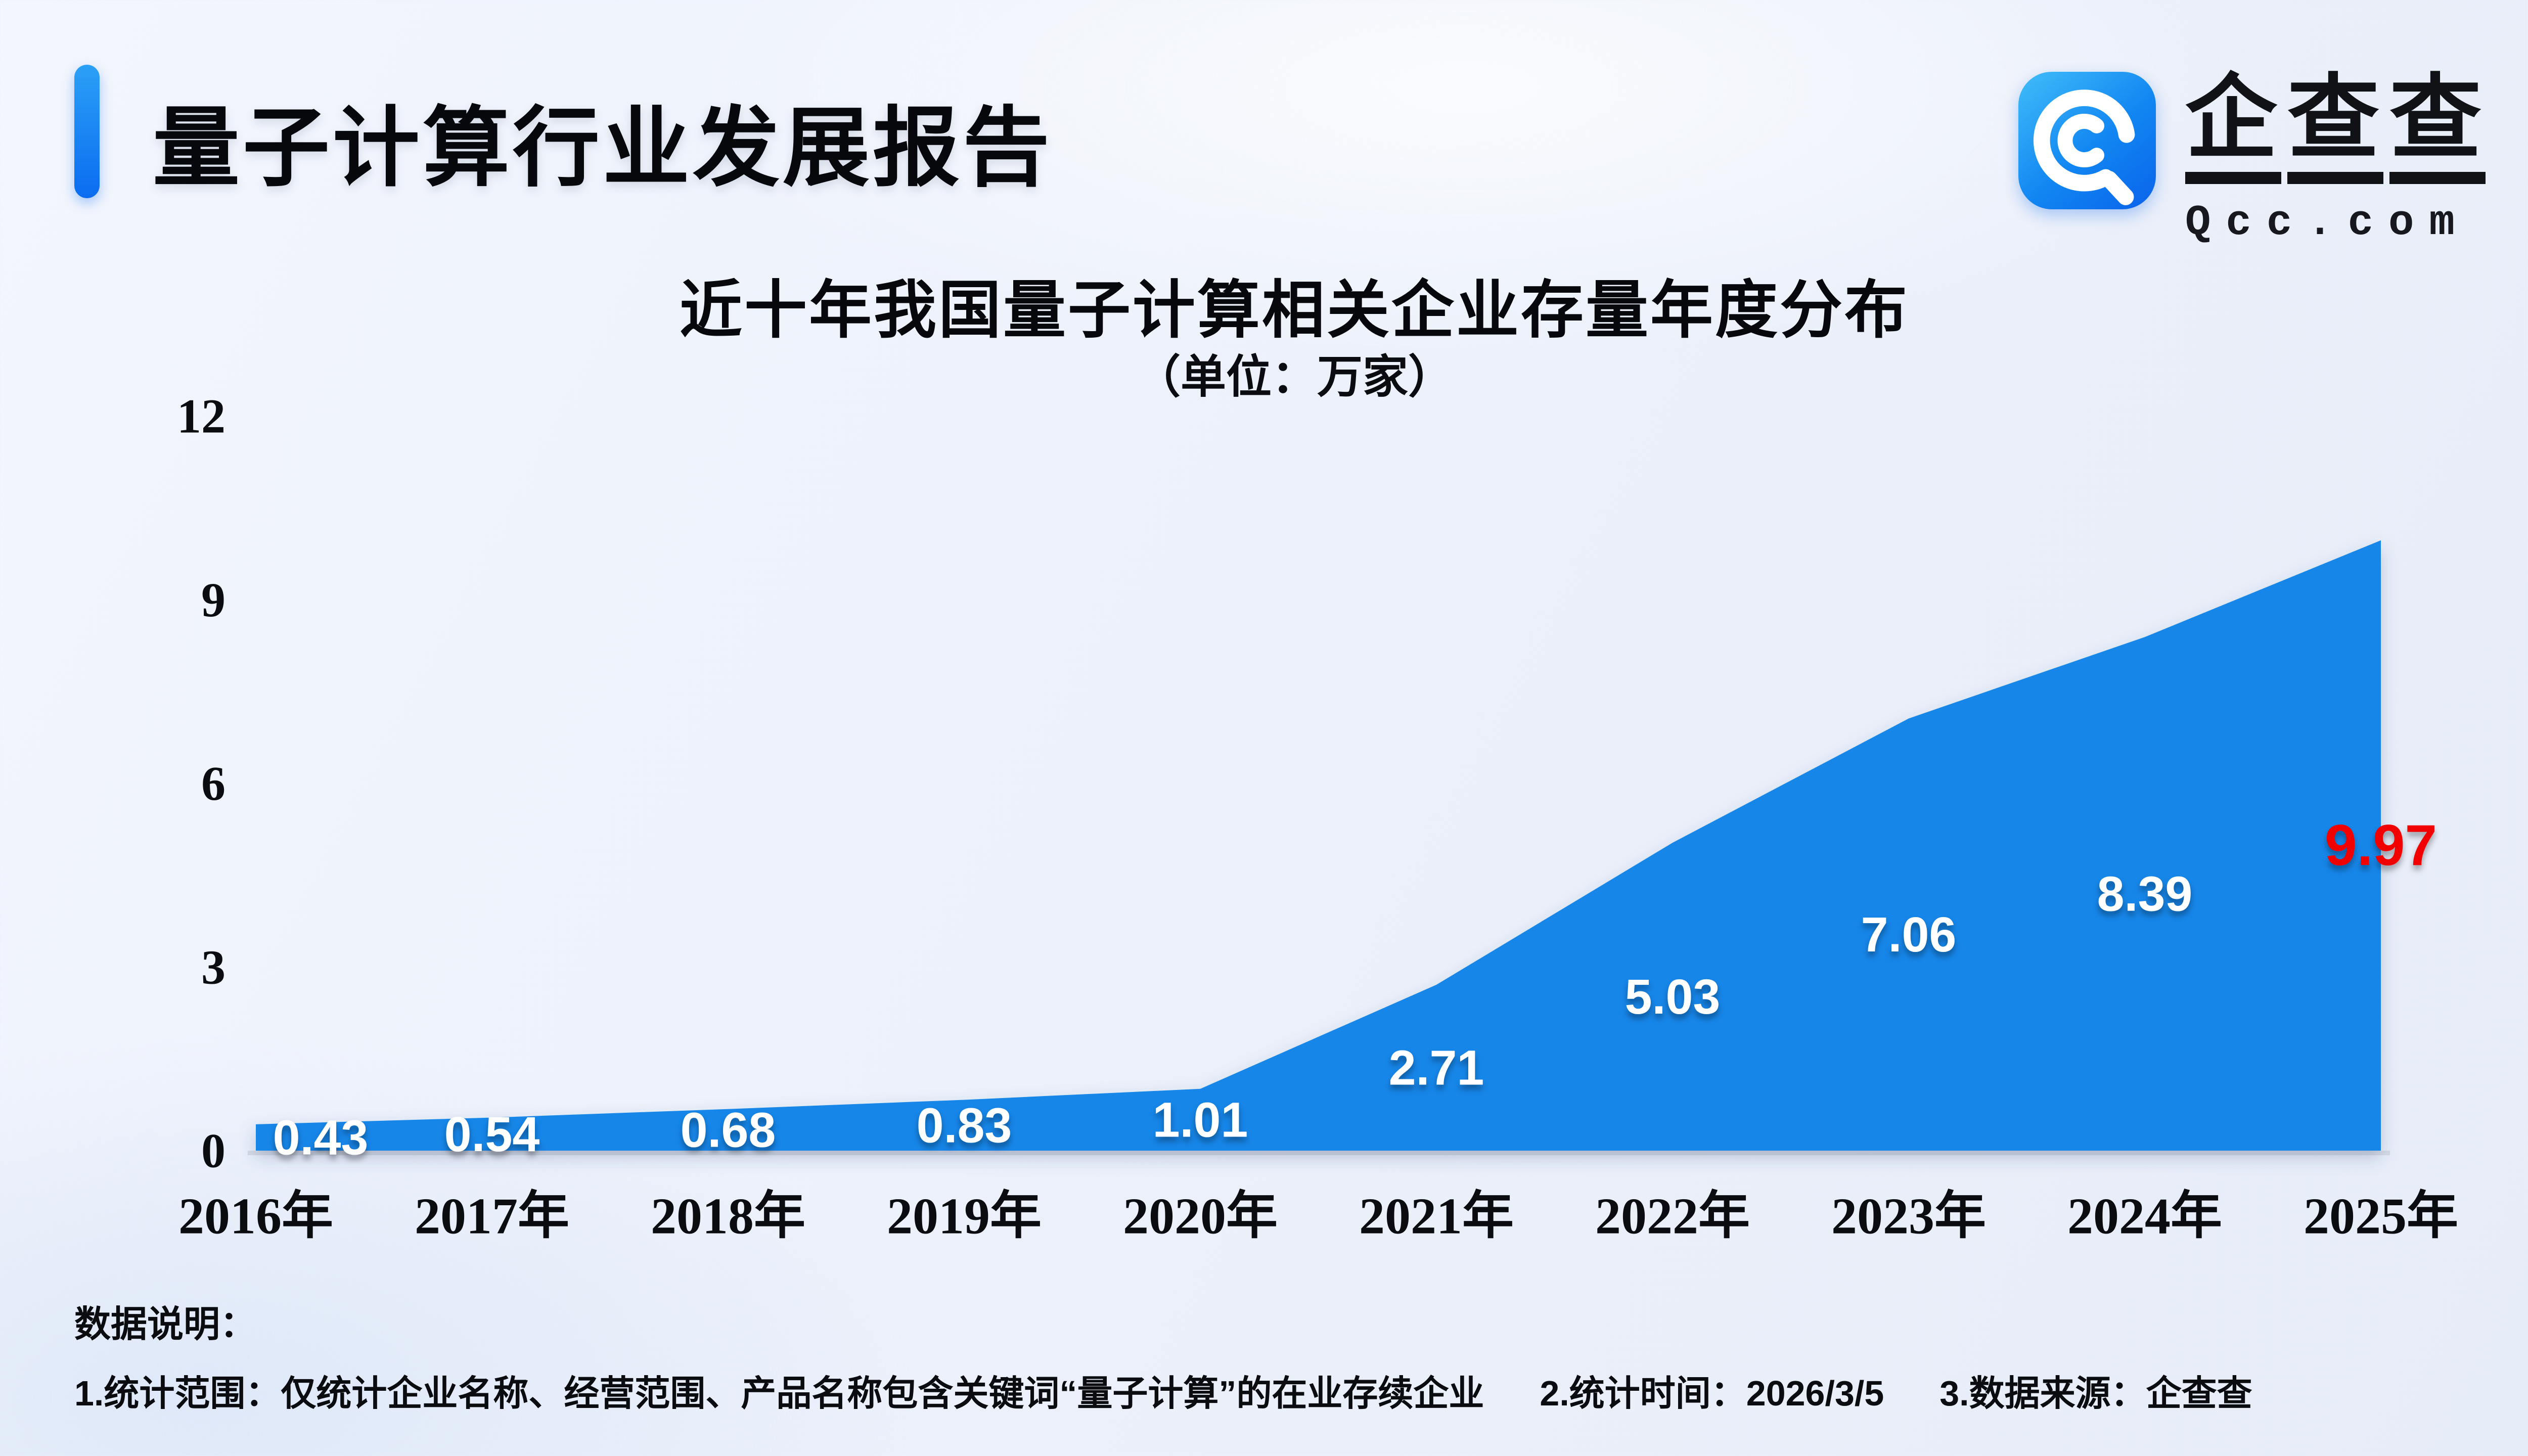 The width and height of the screenshot is (2528, 1456). What do you see at coordinates (87, 131) in the screenshot?
I see `title-accent-bar` at bounding box center [87, 131].